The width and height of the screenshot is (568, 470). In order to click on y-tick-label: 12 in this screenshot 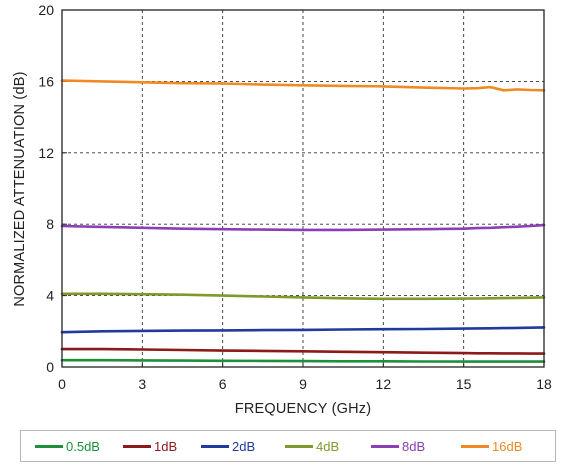, I will do `click(46, 153)`.